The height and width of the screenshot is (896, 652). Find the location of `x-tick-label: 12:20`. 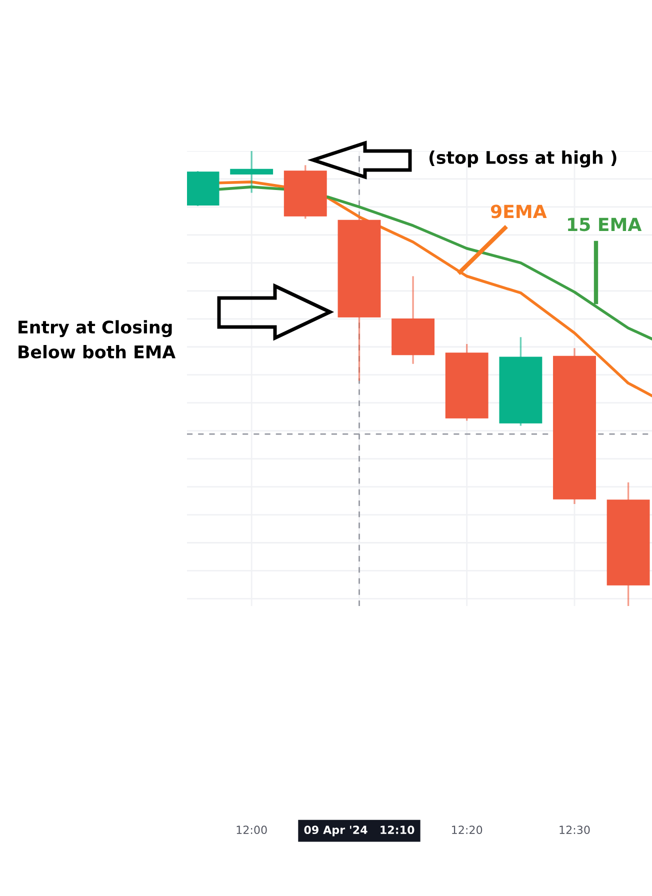

x-tick-label: 12:20 is located at coordinates (467, 830).